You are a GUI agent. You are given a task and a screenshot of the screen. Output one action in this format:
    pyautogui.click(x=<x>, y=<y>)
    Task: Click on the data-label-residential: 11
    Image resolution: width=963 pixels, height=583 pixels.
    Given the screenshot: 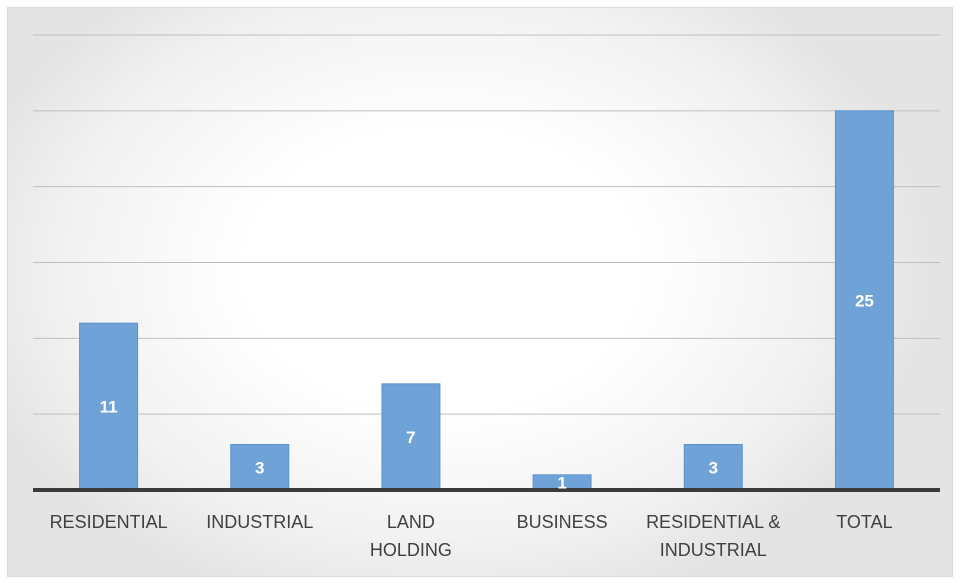 What is the action you would take?
    pyautogui.click(x=109, y=407)
    